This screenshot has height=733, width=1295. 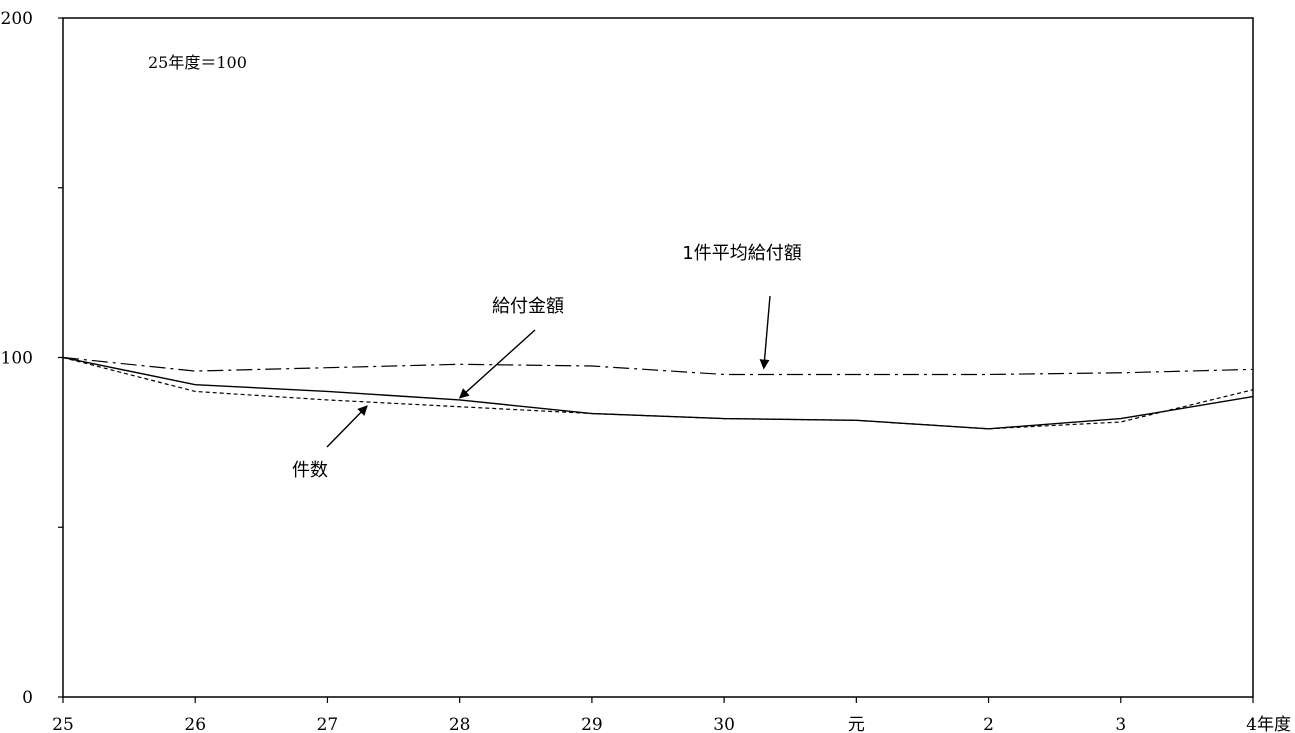 I want to click on x-tick-label: 28, so click(x=460, y=724).